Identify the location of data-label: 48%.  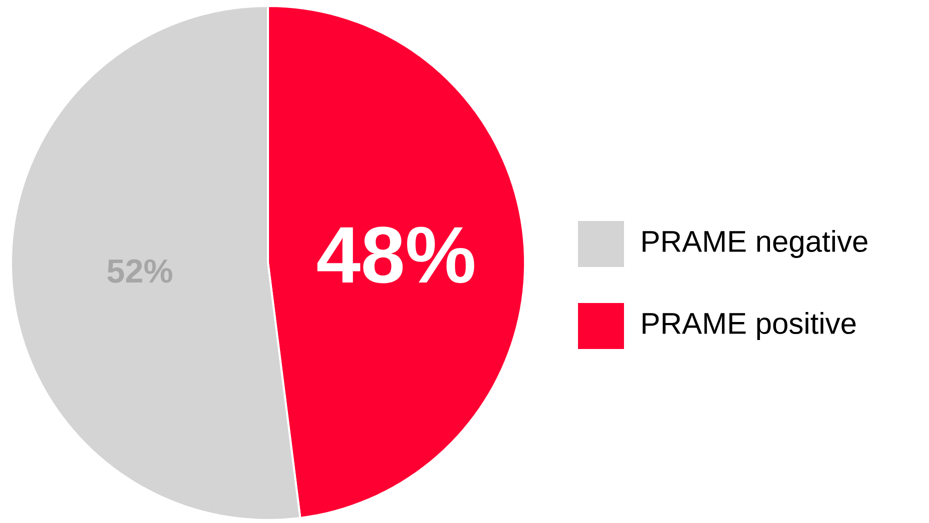
(395, 255).